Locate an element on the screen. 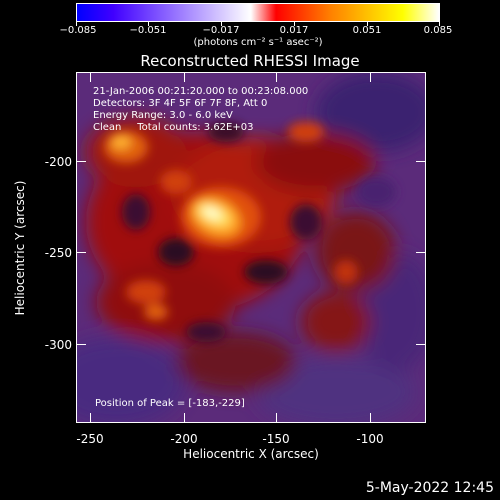 This screenshot has height=500, width=500. info-detectors: Detectors: 3F 4F 5F 6F 7F 8F, Att 0 is located at coordinates (180, 103).